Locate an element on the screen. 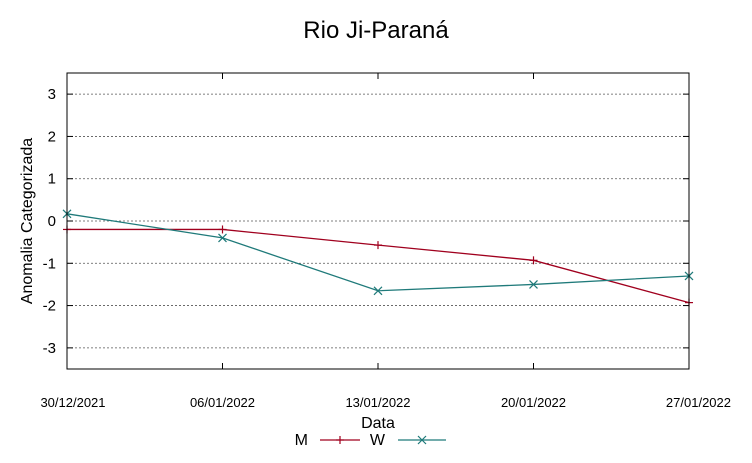 This screenshot has width=752, height=463. legend-label: W is located at coordinates (378, 440).